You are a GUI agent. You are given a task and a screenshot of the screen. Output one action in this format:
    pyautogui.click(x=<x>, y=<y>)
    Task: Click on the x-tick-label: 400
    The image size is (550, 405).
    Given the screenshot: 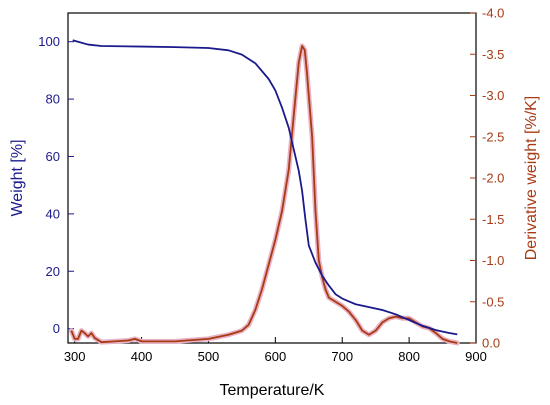 What is the action you would take?
    pyautogui.click(x=142, y=356)
    